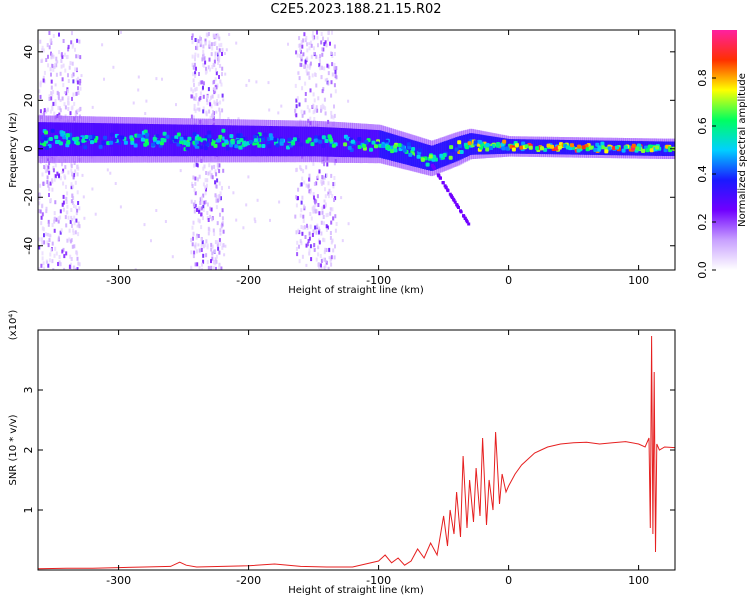 The image size is (750, 600). What do you see at coordinates (118, 580) in the screenshot?
I see `snr-x-tick-label: -300` at bounding box center [118, 580].